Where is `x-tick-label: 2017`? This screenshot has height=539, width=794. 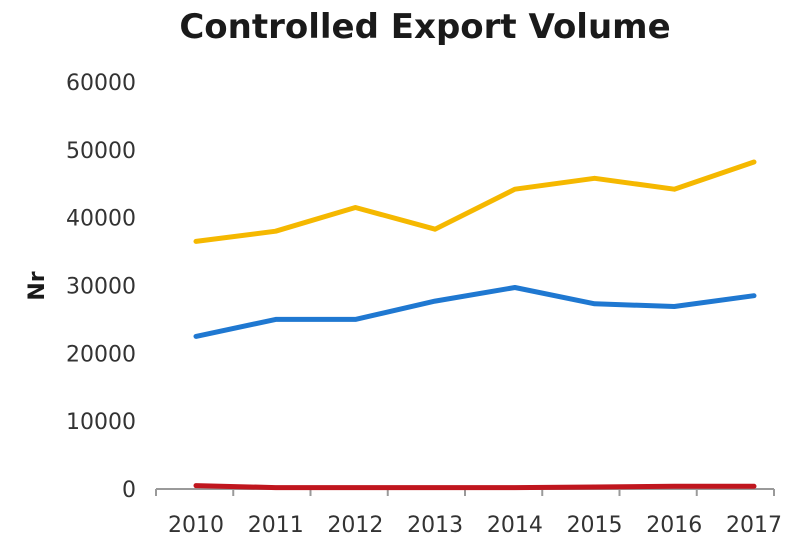
x-tick-label: 2017 is located at coordinates (754, 525).